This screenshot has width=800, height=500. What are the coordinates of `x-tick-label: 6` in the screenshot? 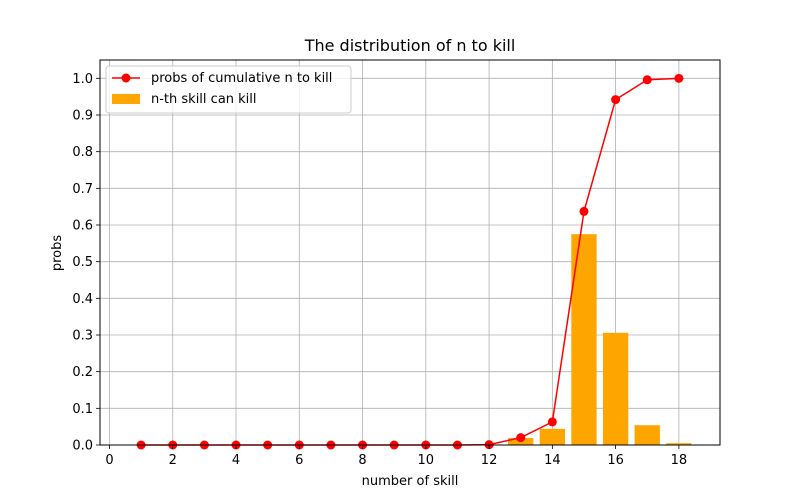 It's located at (299, 460).